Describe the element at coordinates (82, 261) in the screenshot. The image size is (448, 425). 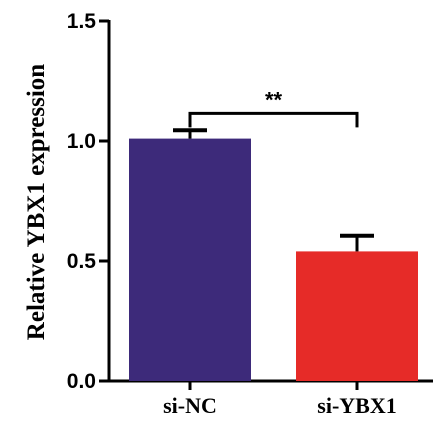
I see `y-tick-label: 0.5` at that location.